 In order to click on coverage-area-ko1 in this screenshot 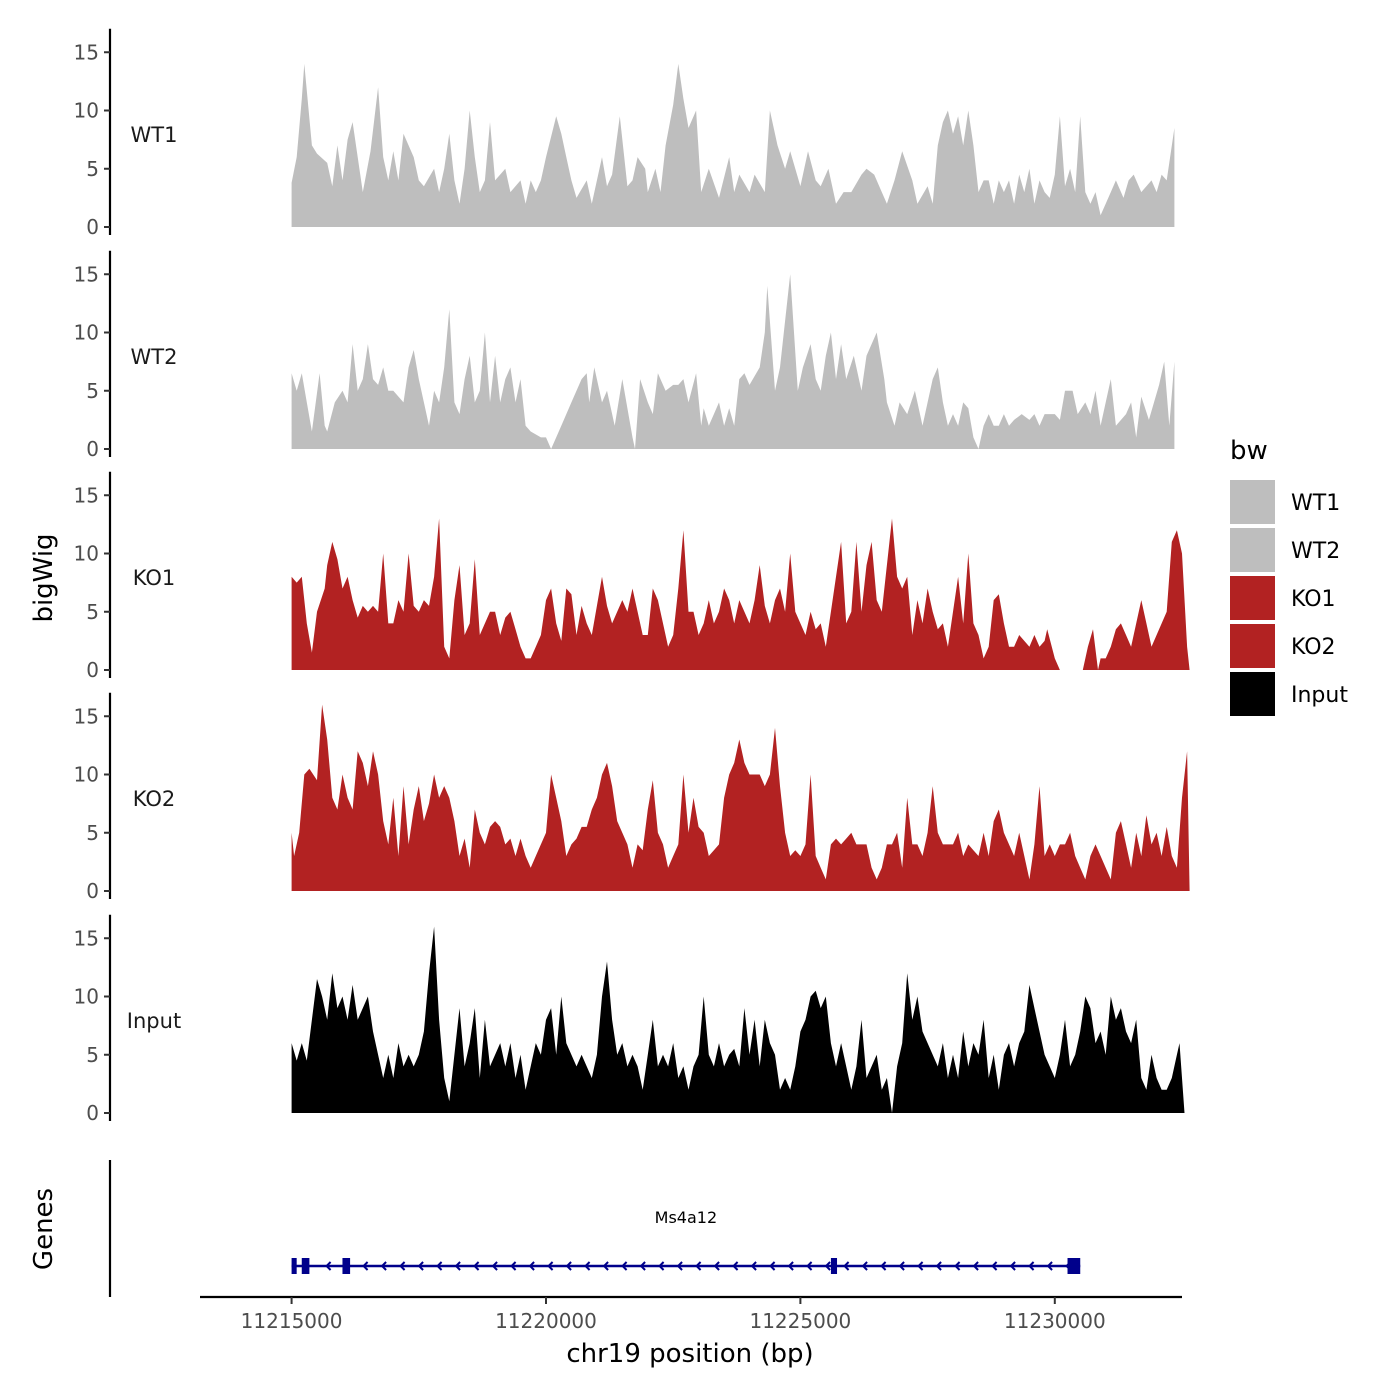, I will do `click(740, 594)`.